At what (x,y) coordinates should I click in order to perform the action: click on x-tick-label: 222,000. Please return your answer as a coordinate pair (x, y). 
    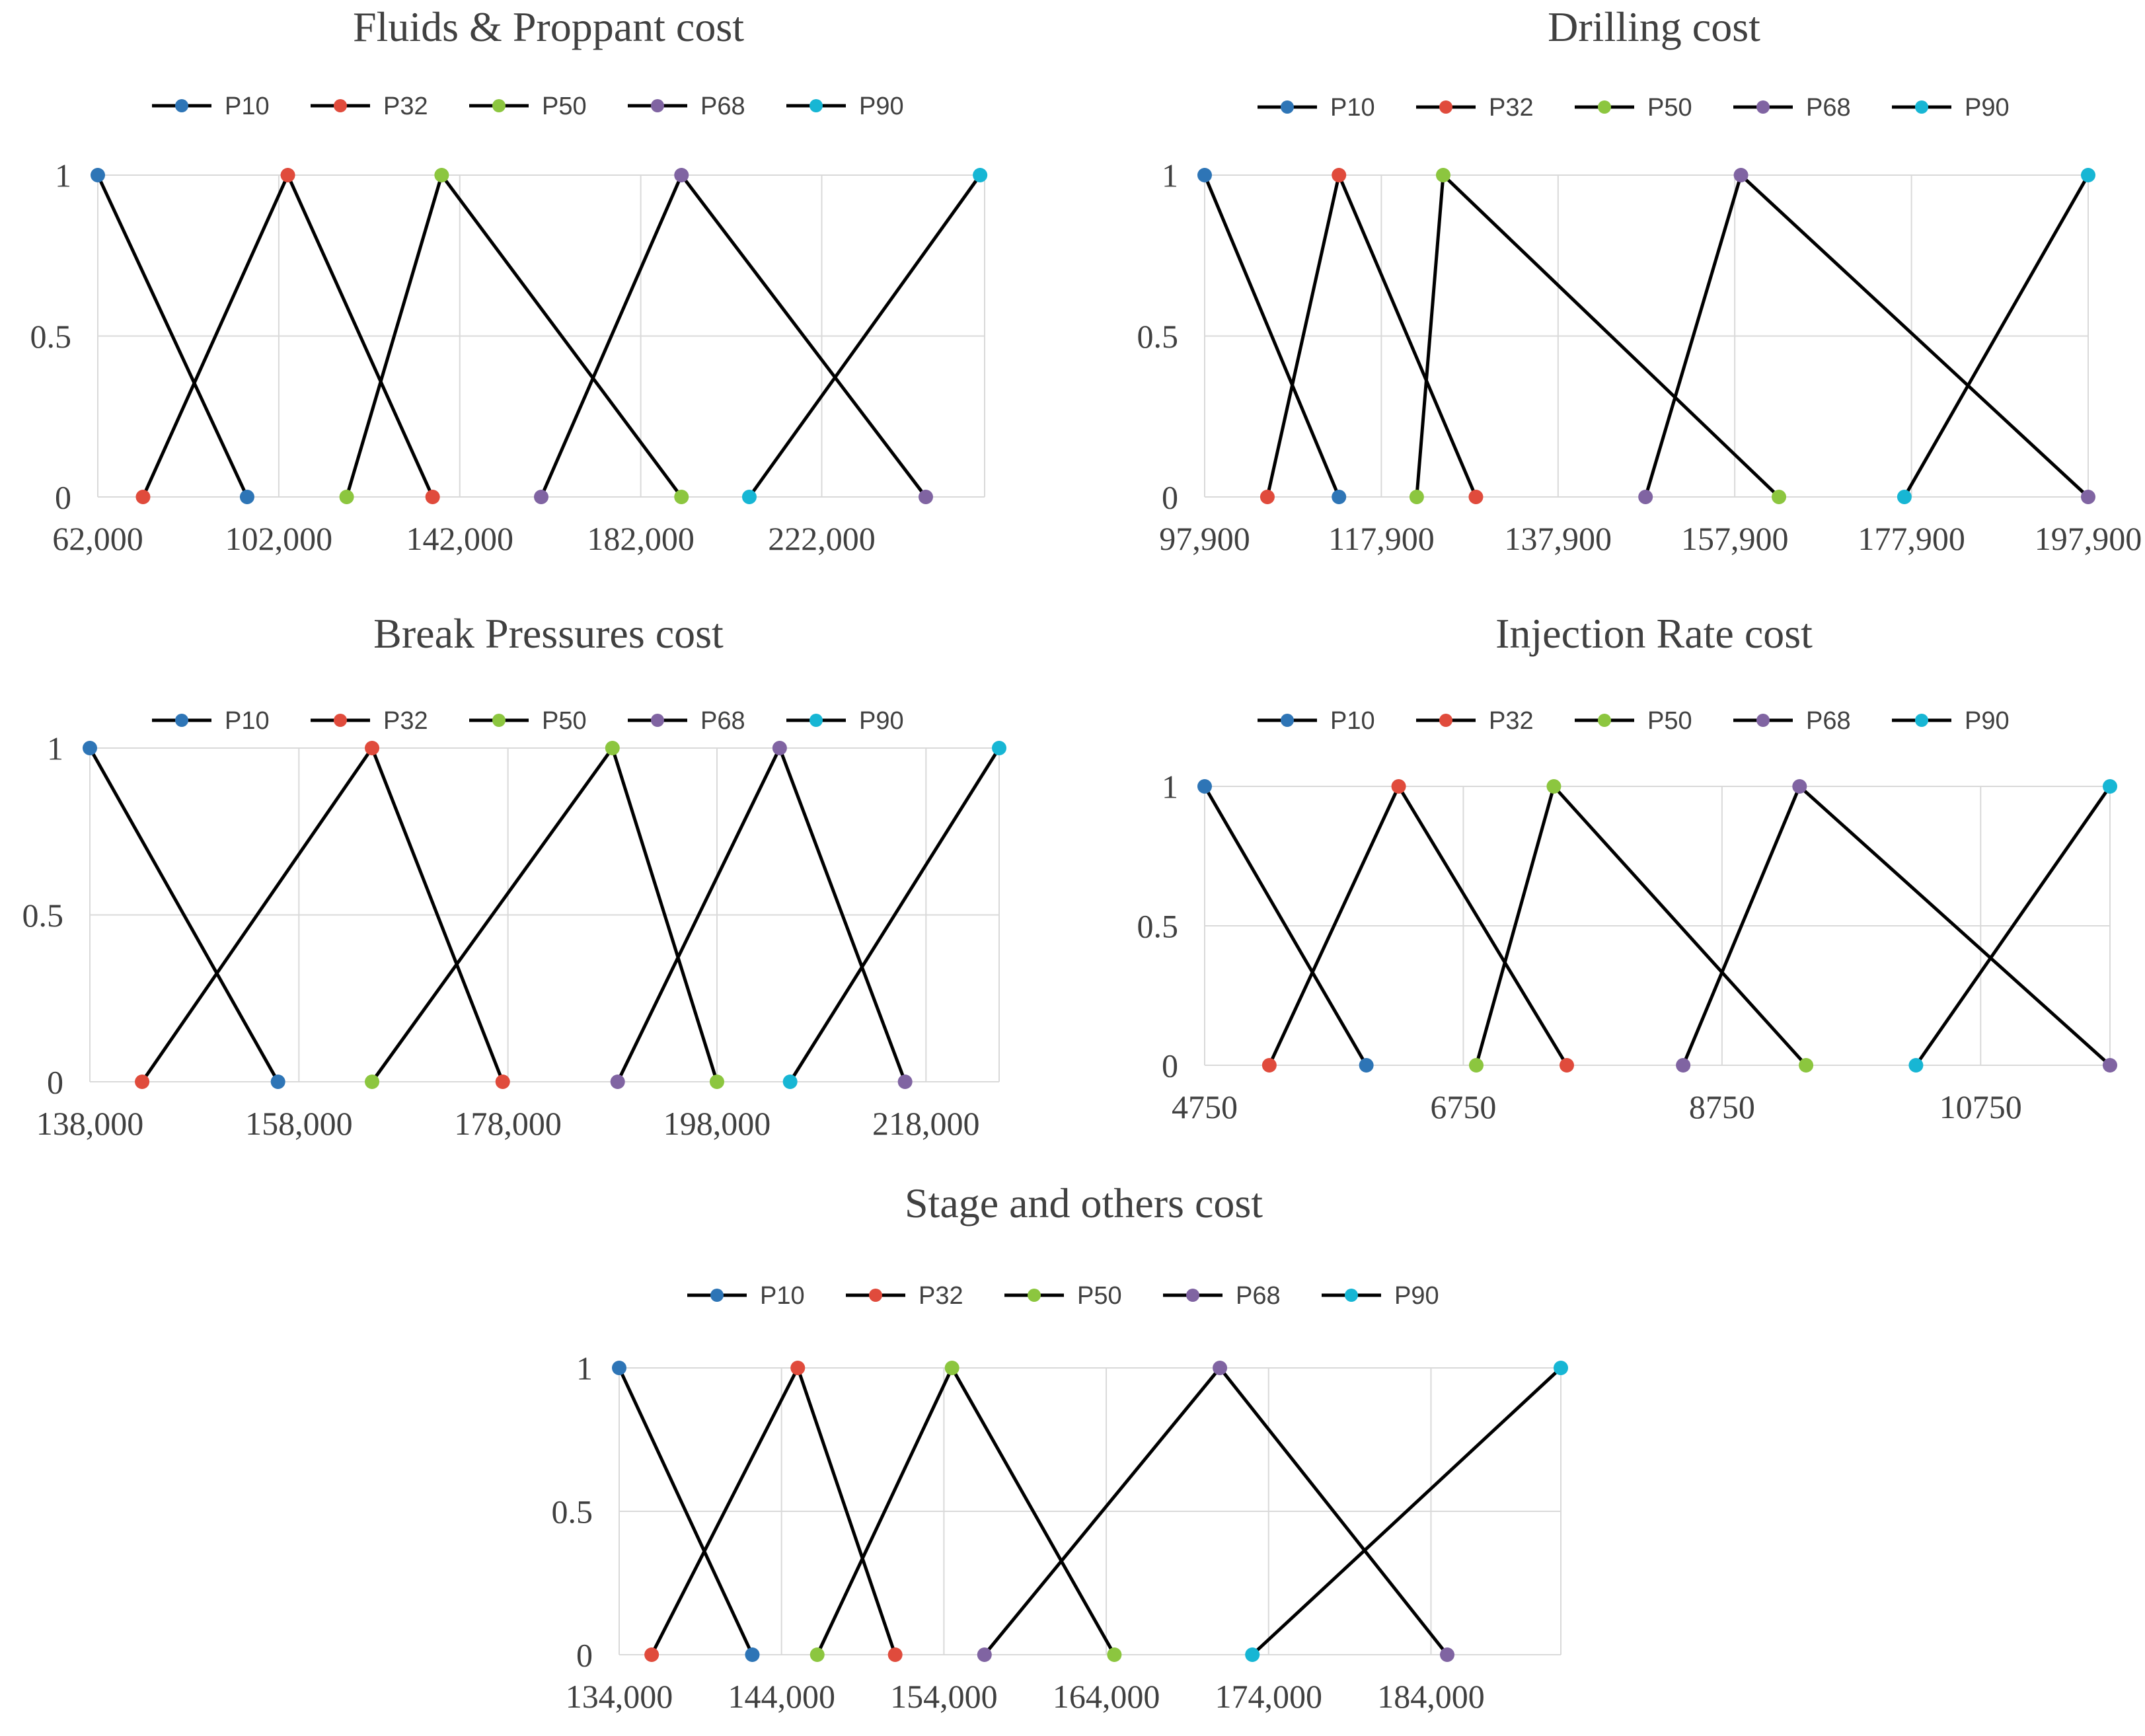
    Looking at the image, I should click on (822, 538).